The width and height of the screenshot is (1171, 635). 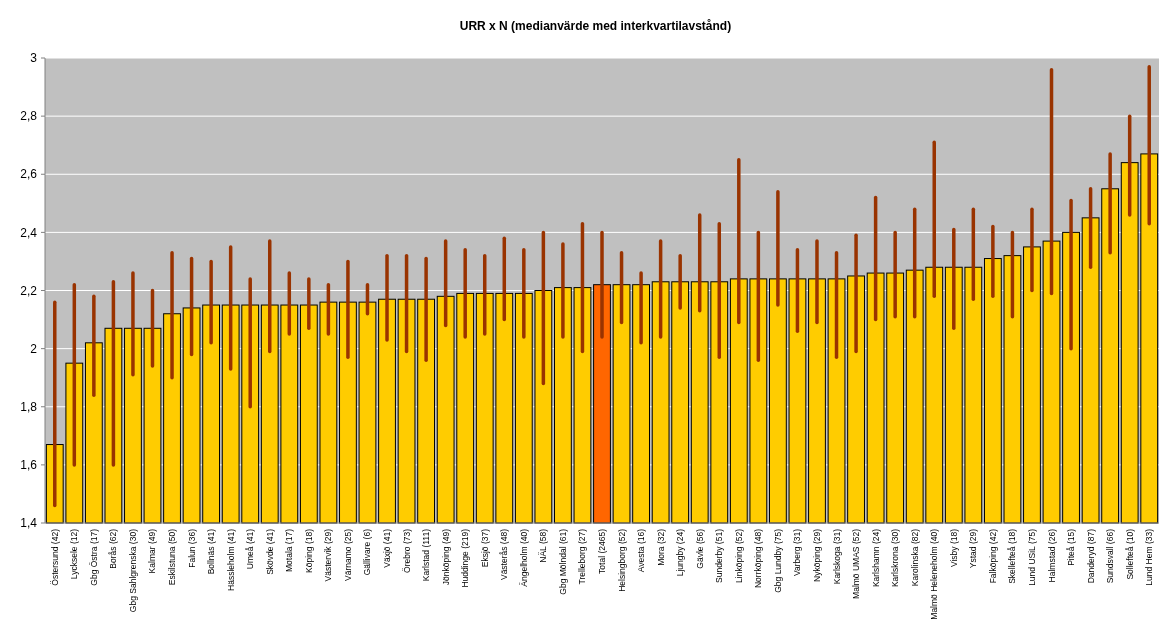 I want to click on x-tick-label: Malmö Heleneholm (40), so click(x=934, y=574).